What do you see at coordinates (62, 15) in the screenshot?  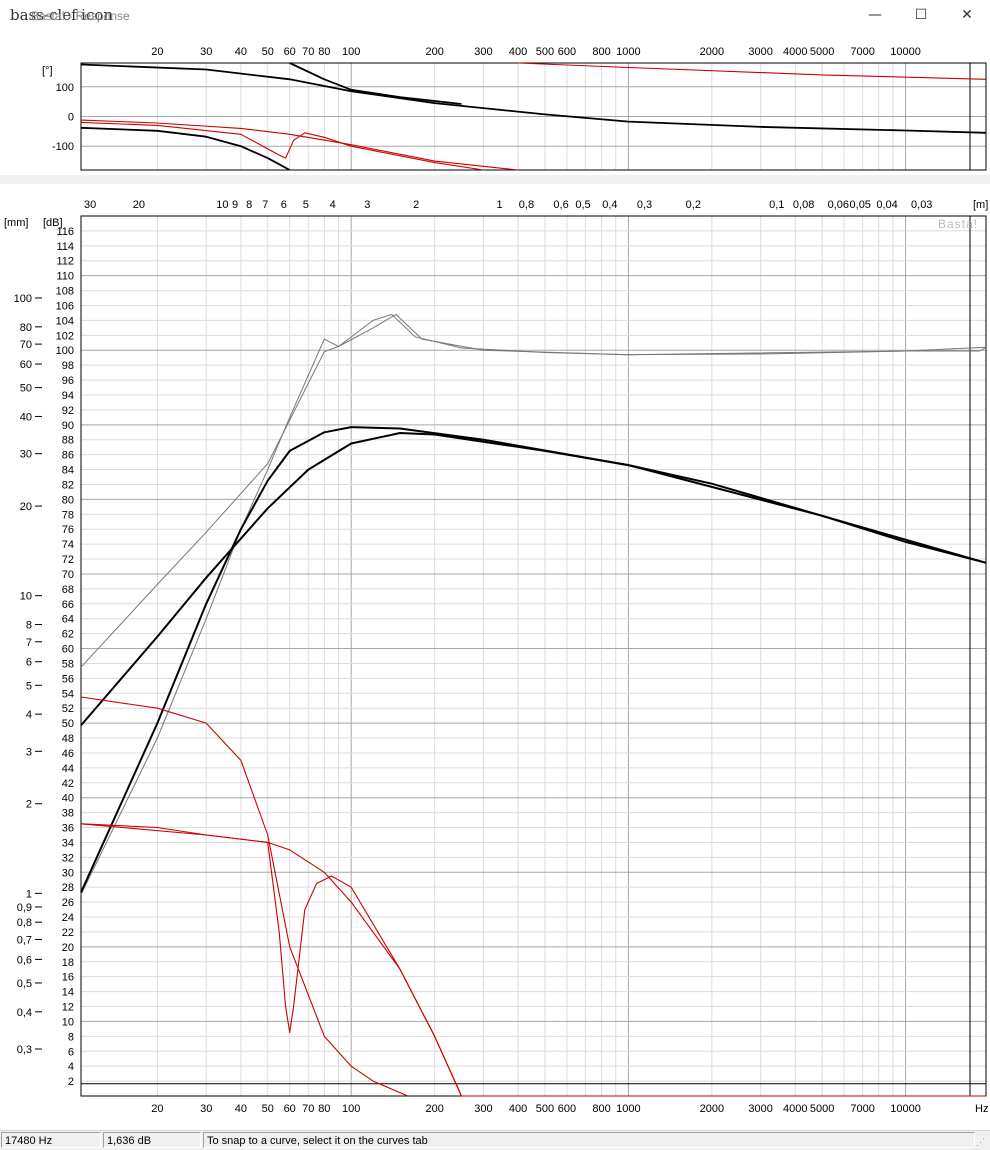 I see `bass-clef-icon: bass-clef-icon` at bounding box center [62, 15].